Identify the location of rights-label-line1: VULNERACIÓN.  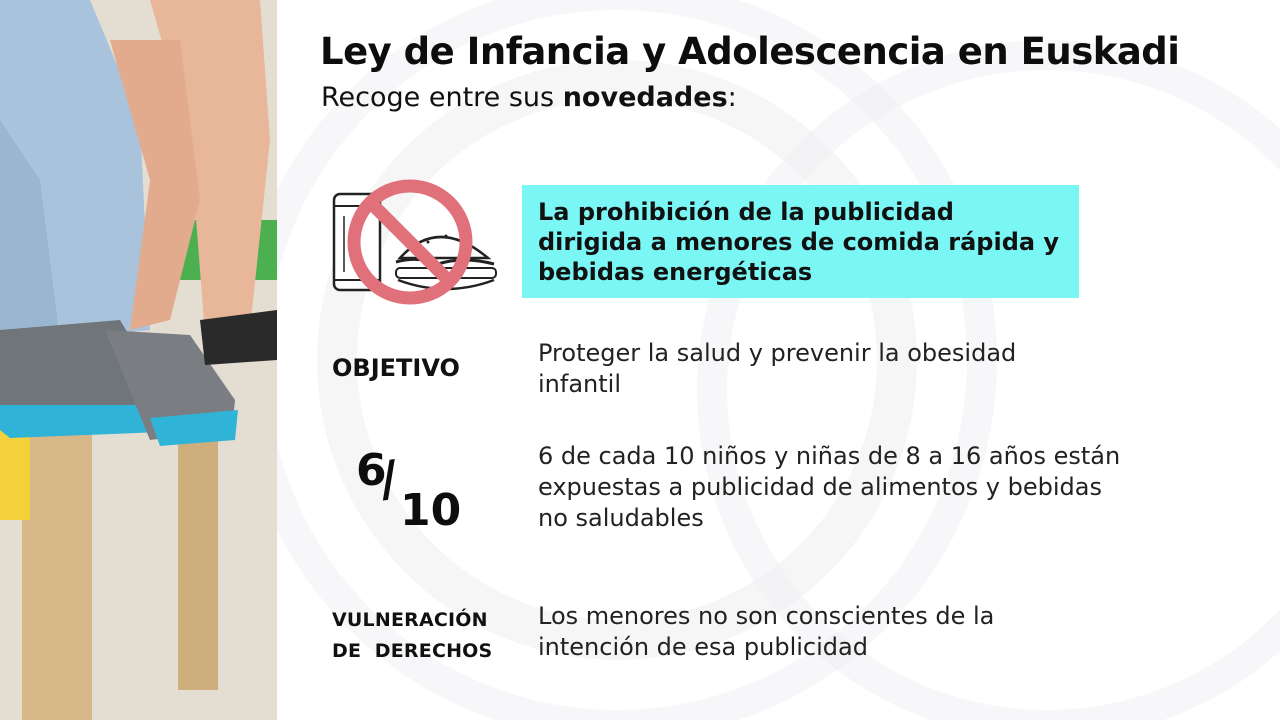
(410, 620).